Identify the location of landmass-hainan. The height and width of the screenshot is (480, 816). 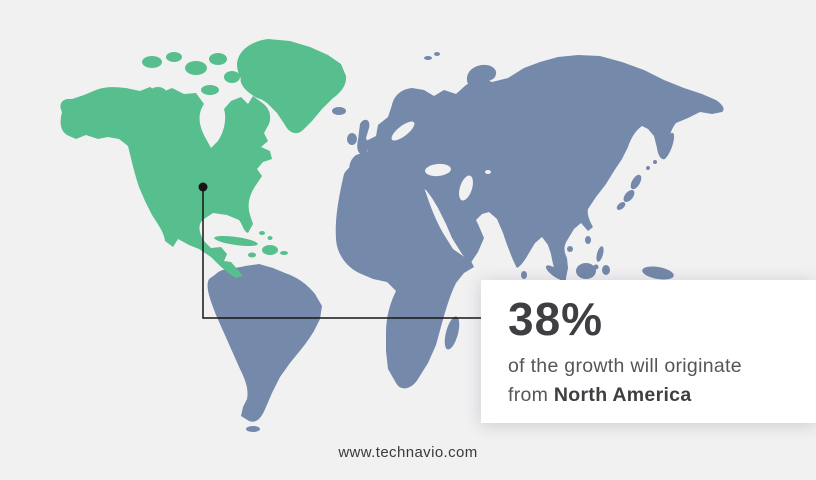
(570, 249).